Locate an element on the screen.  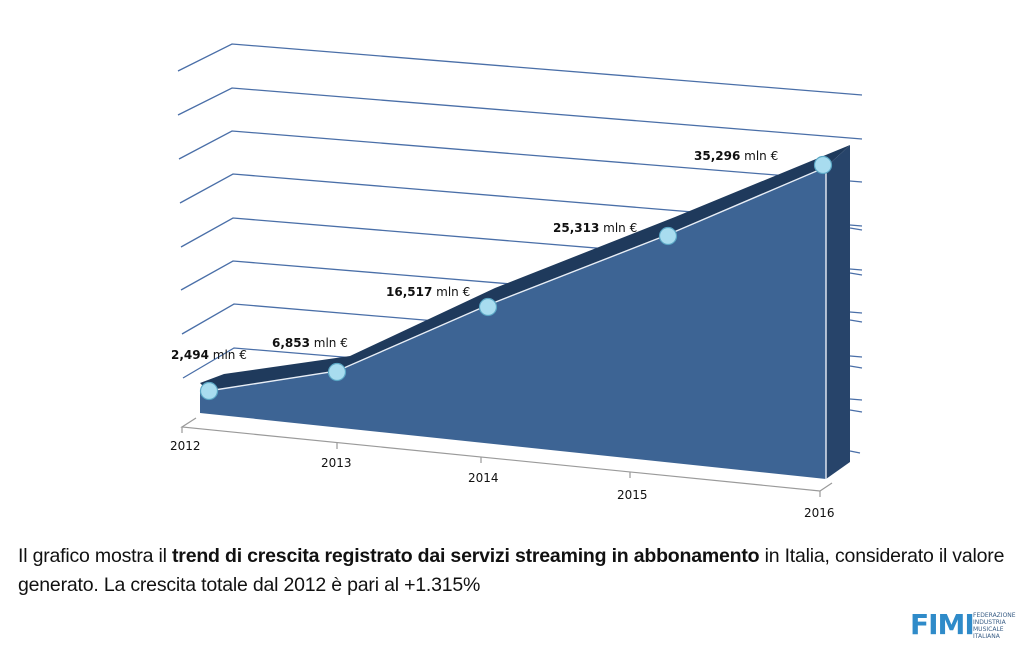
marker-2016 is located at coordinates (823, 165).